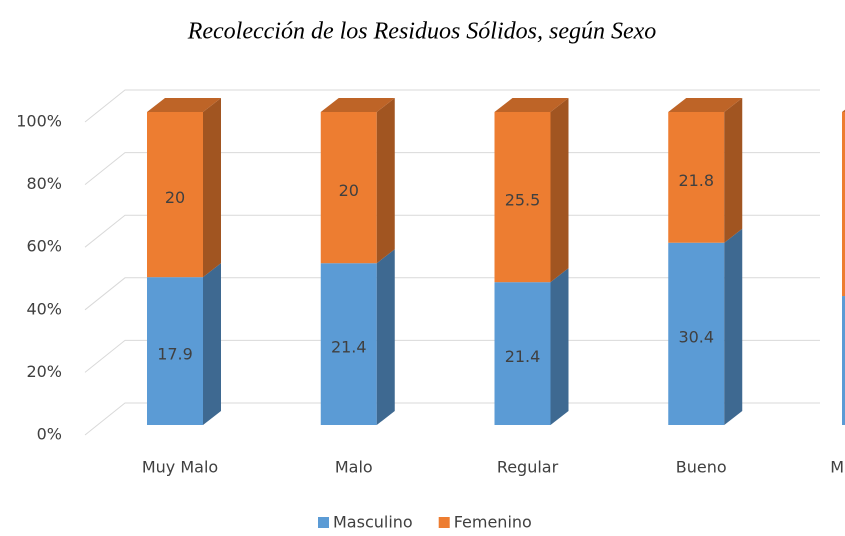 This screenshot has width=845, height=536. I want to click on data-label: 21.8, so click(696, 180).